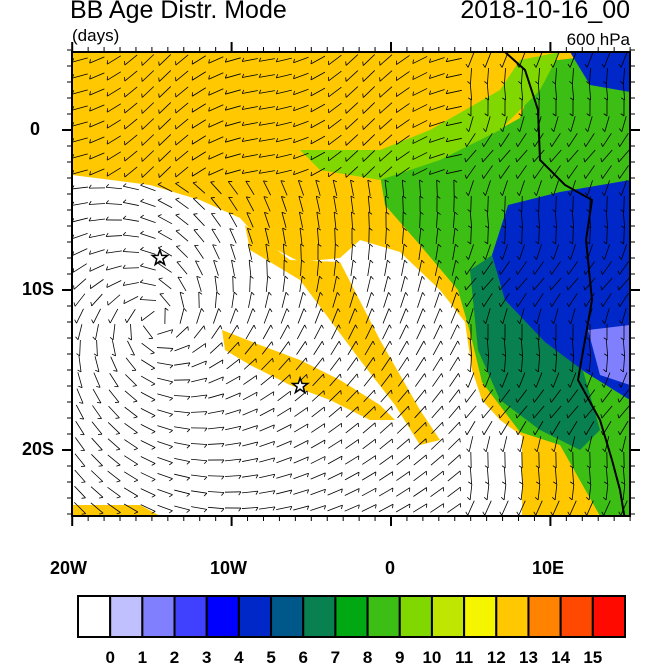  What do you see at coordinates (496, 658) in the screenshot?
I see `colorbar-label: 12` at bounding box center [496, 658].